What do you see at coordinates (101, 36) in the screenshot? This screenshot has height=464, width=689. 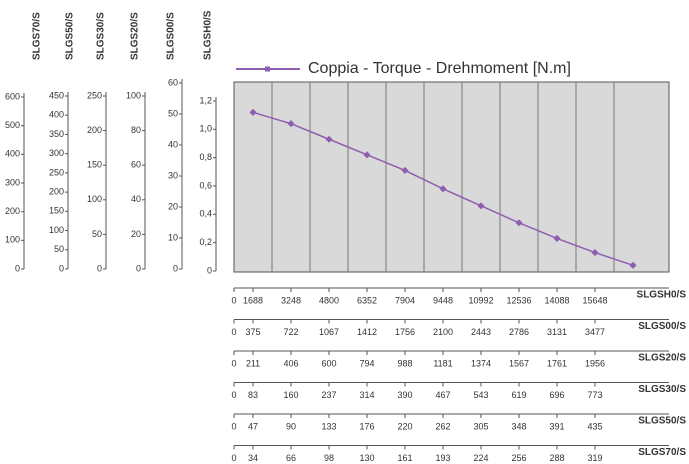 I see `y-axis-title: SLGS30/S` at bounding box center [101, 36].